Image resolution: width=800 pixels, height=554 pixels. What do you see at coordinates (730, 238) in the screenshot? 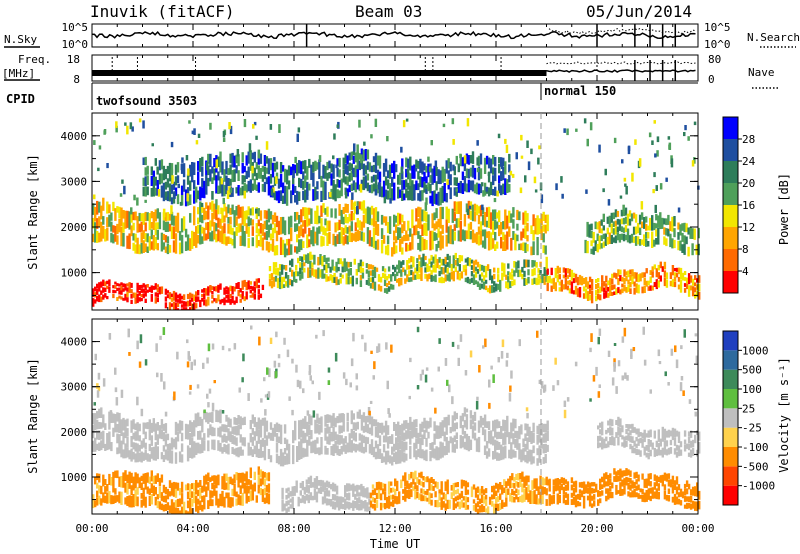
I see `colorbar-cell` at bounding box center [730, 238].